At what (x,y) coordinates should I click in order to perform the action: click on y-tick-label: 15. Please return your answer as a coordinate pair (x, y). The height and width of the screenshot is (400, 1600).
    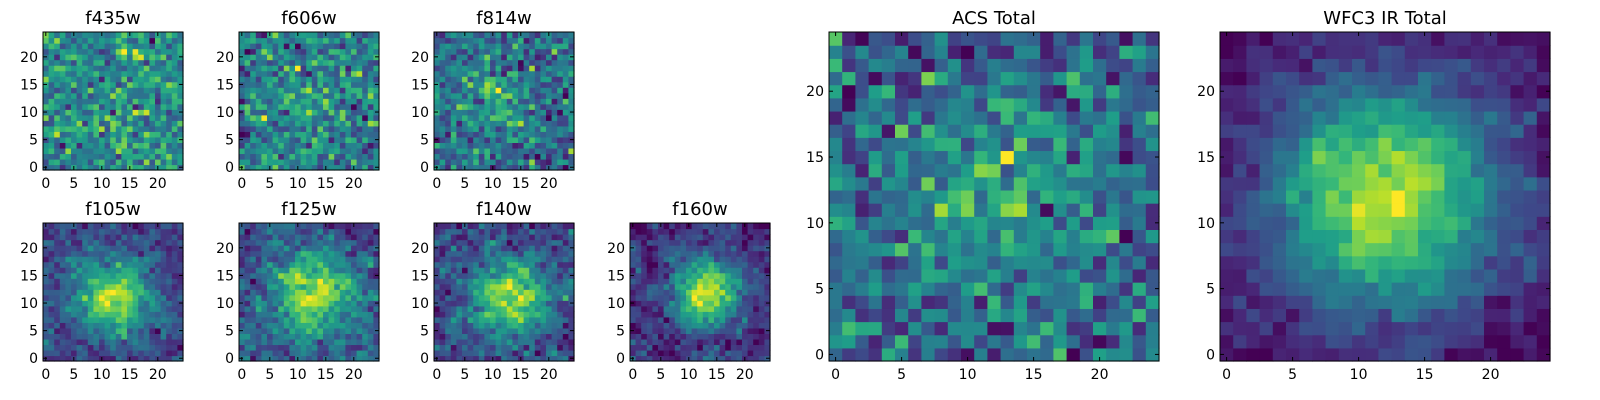
    Looking at the image, I should click on (225, 85).